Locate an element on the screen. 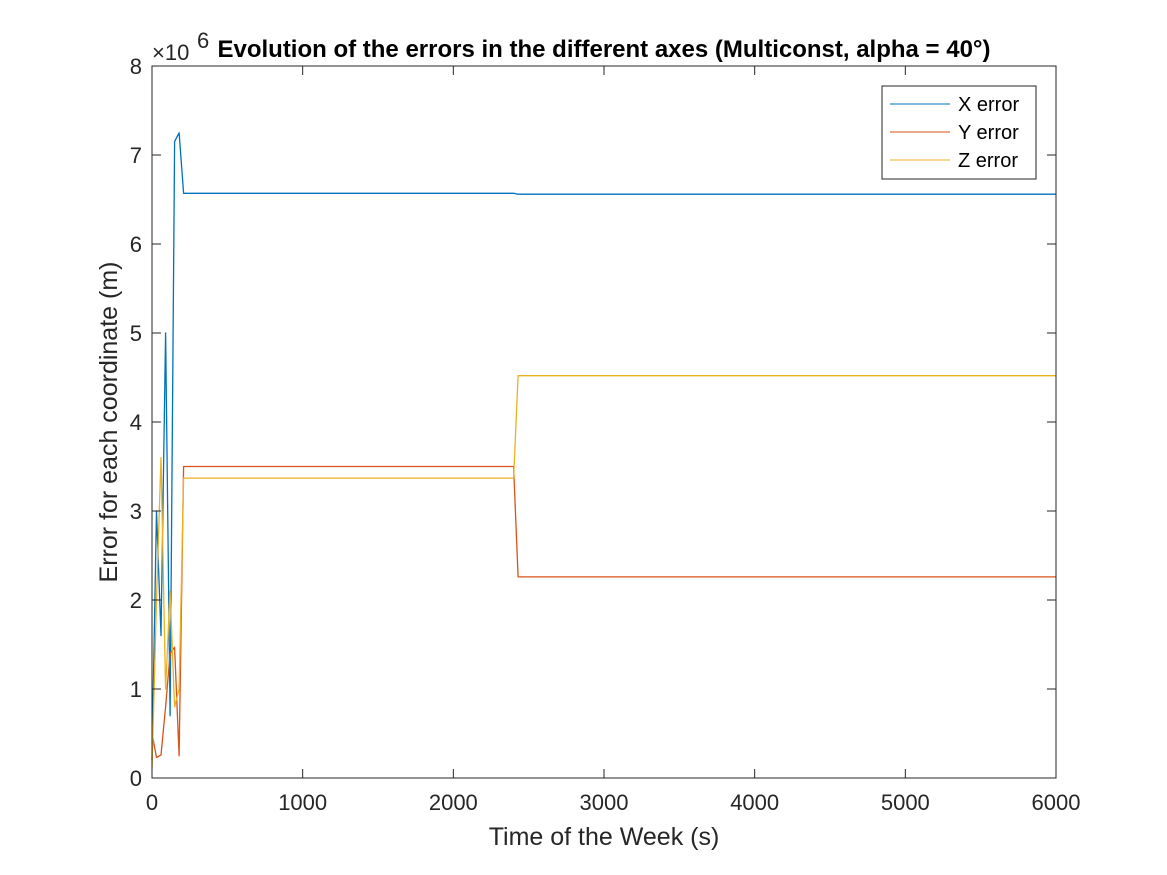  x-tick-label-0: 0 is located at coordinates (152, 802).